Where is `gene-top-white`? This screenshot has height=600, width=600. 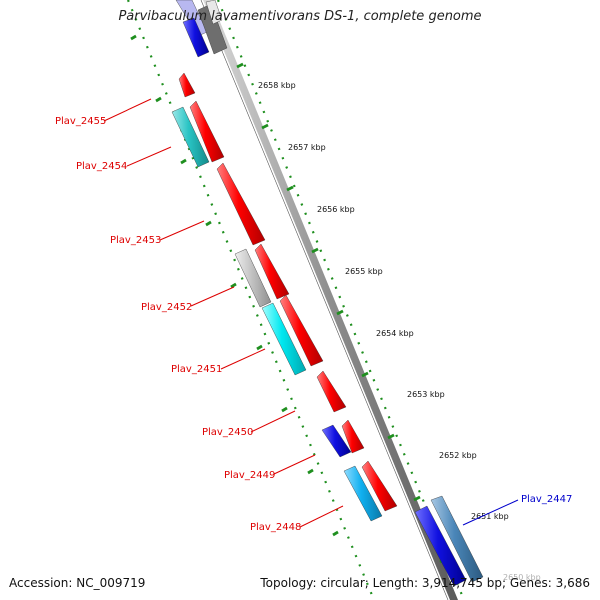 gene-top-white is located at coordinates (214, 12).